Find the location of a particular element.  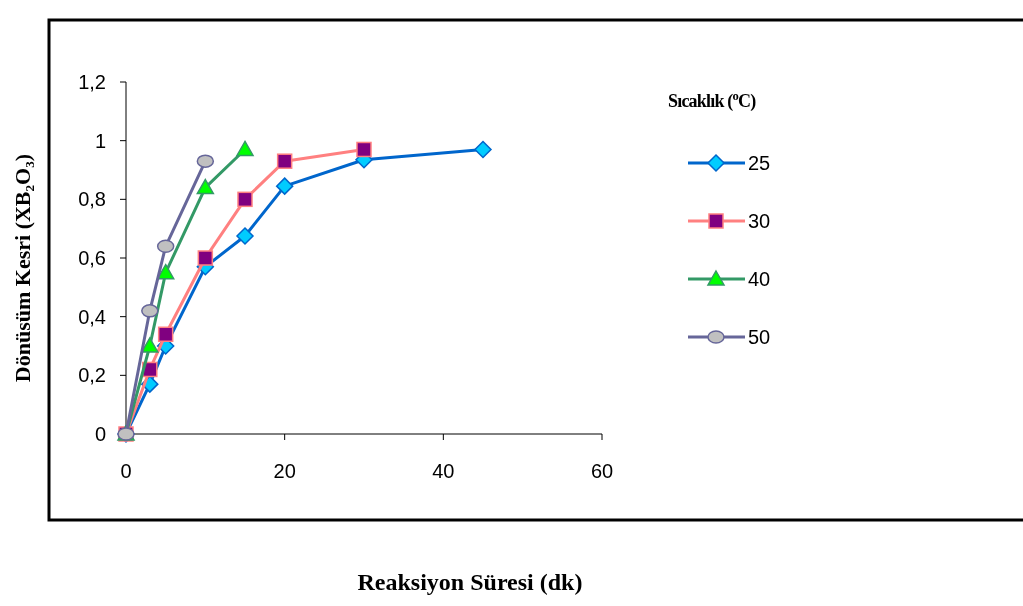

legend-title: Sıcaklık ($^{o}$C) is located at coordinates (712, 100).